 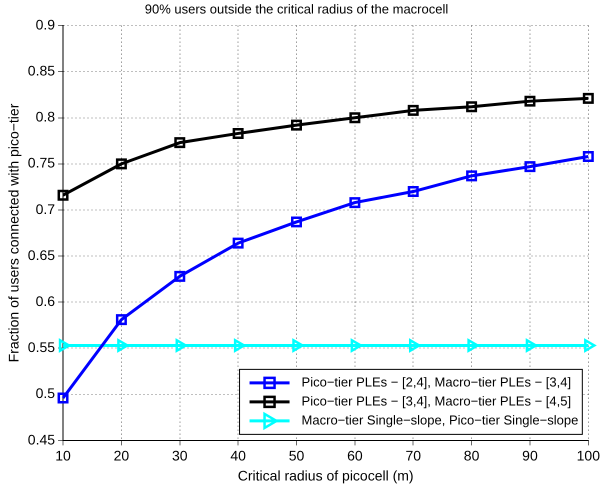 What do you see at coordinates (355, 456) in the screenshot?
I see `x-tick-label: 60` at bounding box center [355, 456].